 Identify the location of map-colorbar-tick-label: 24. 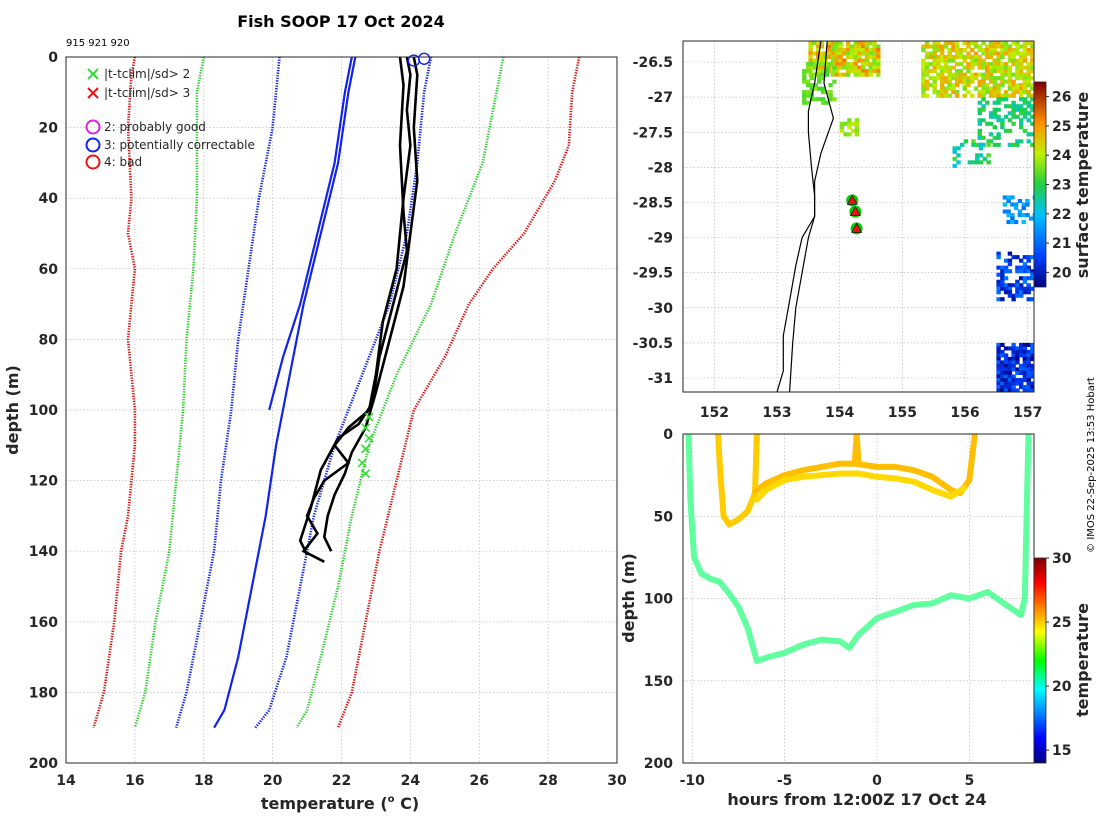
(1062, 156).